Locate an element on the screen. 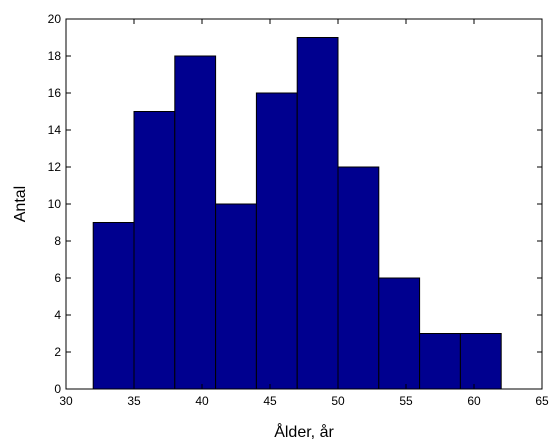 The height and width of the screenshot is (443, 553). x-tick-label: 45 is located at coordinates (270, 401).